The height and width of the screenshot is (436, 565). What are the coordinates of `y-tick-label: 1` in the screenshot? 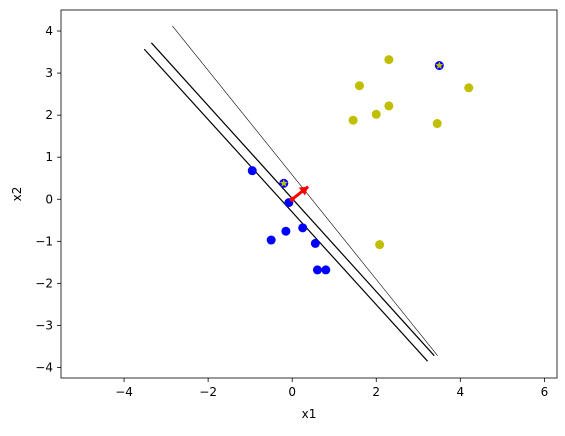 It's located at (49, 157).